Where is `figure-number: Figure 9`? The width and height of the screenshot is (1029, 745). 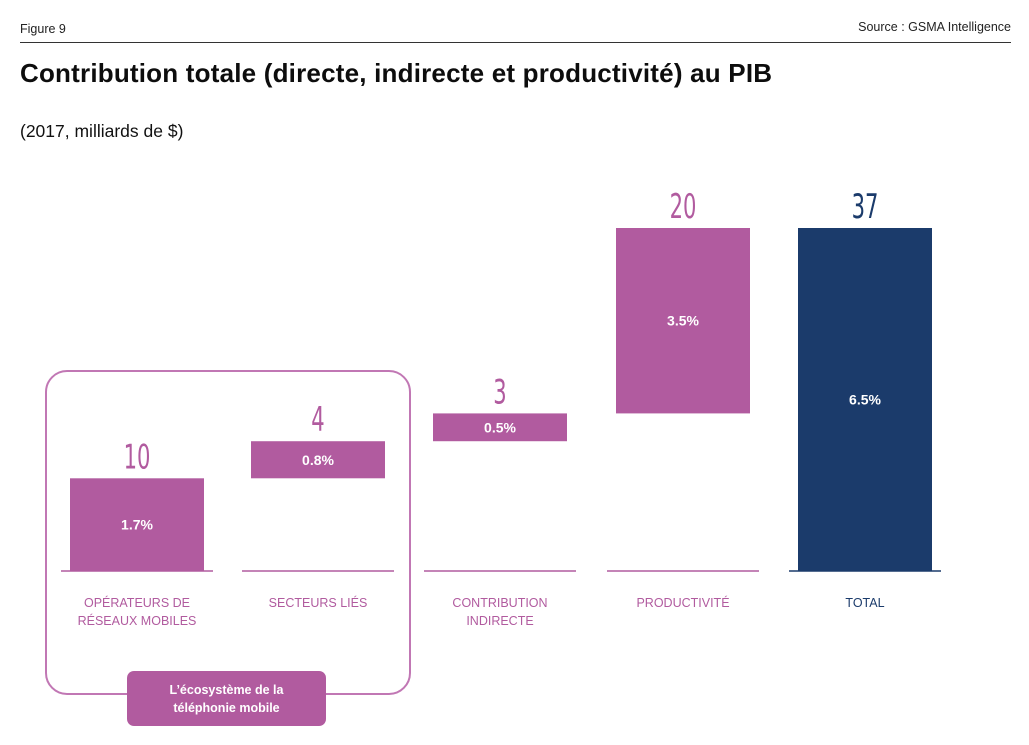
figure-number: Figure 9 is located at coordinates (43, 29).